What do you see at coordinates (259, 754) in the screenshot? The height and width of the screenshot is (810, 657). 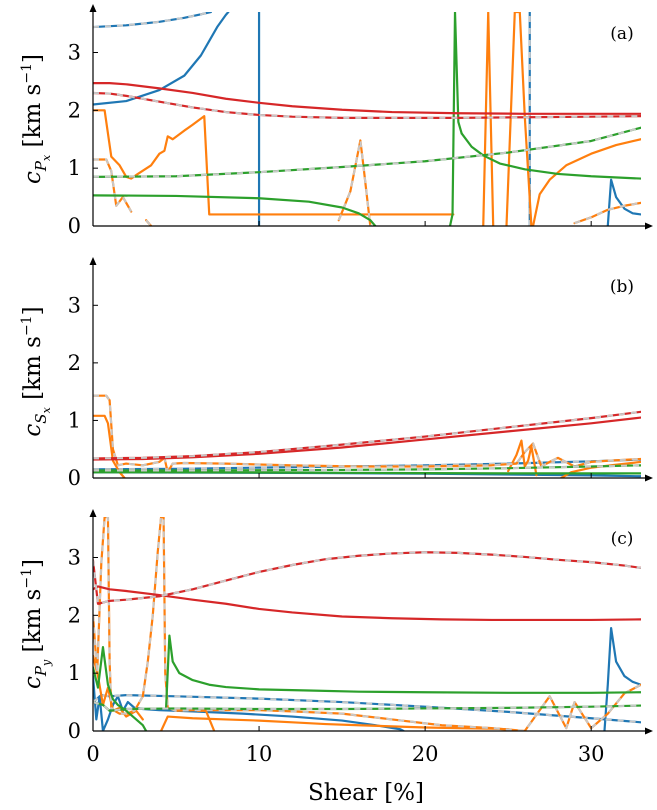 I see `x-tick-label: 10` at bounding box center [259, 754].